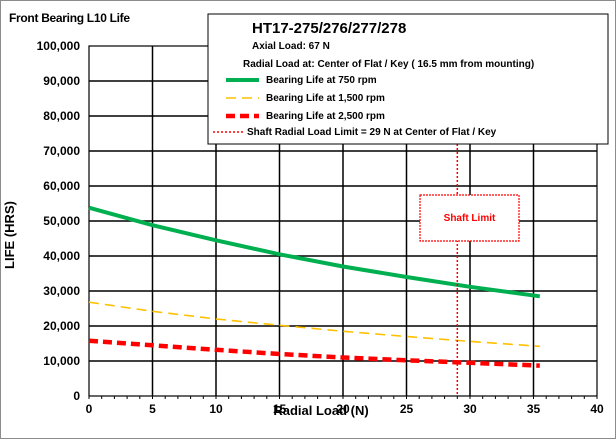 This screenshot has height=440, width=616. I want to click on x-axis-label: Radial Load (N), so click(320, 410).